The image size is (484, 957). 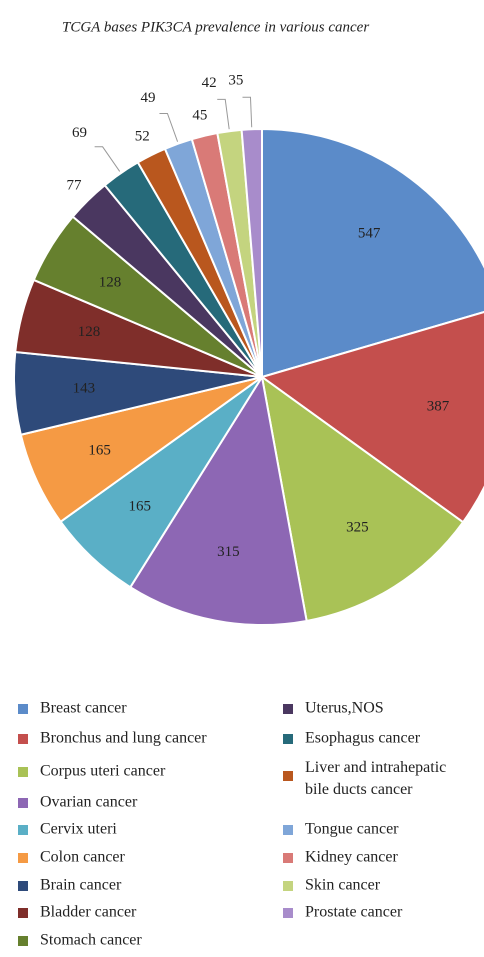 I want to click on value-label: 315, so click(x=228, y=552).